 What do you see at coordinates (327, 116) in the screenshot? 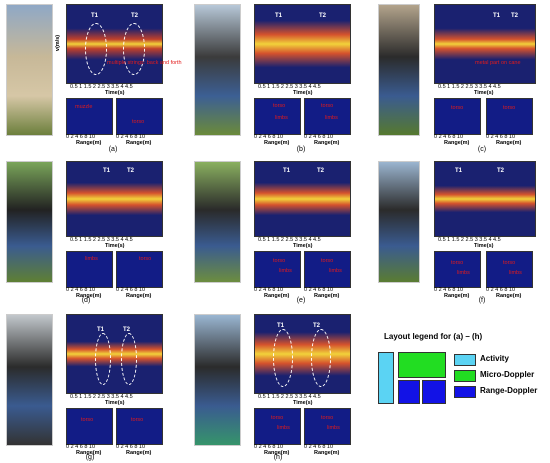
I see `range-doppler-b2: torso limbs` at bounding box center [327, 116].